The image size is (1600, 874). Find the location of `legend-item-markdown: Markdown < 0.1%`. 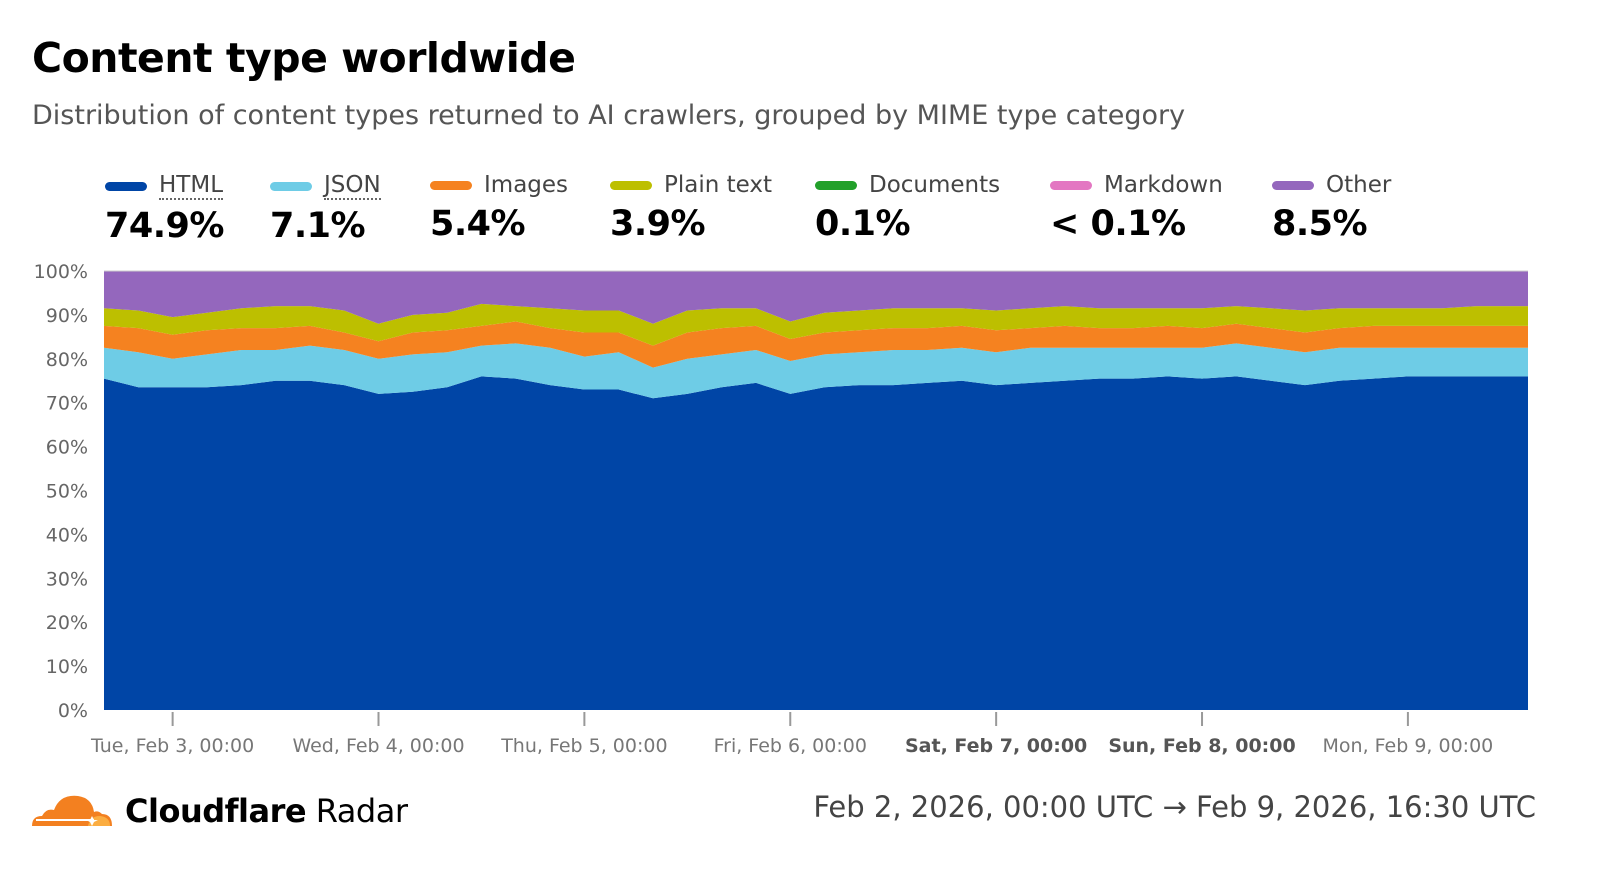

legend-item-markdown: Markdown < 0.1% is located at coordinates (1136, 208).